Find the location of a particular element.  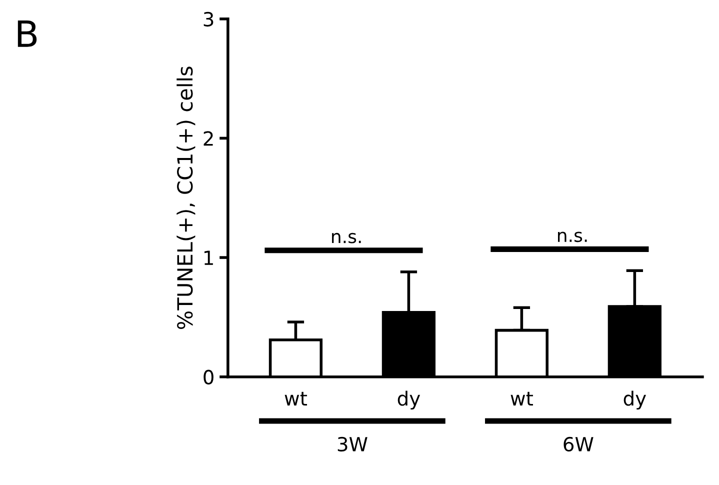

y-tick-label: 0 is located at coordinates (209, 377).